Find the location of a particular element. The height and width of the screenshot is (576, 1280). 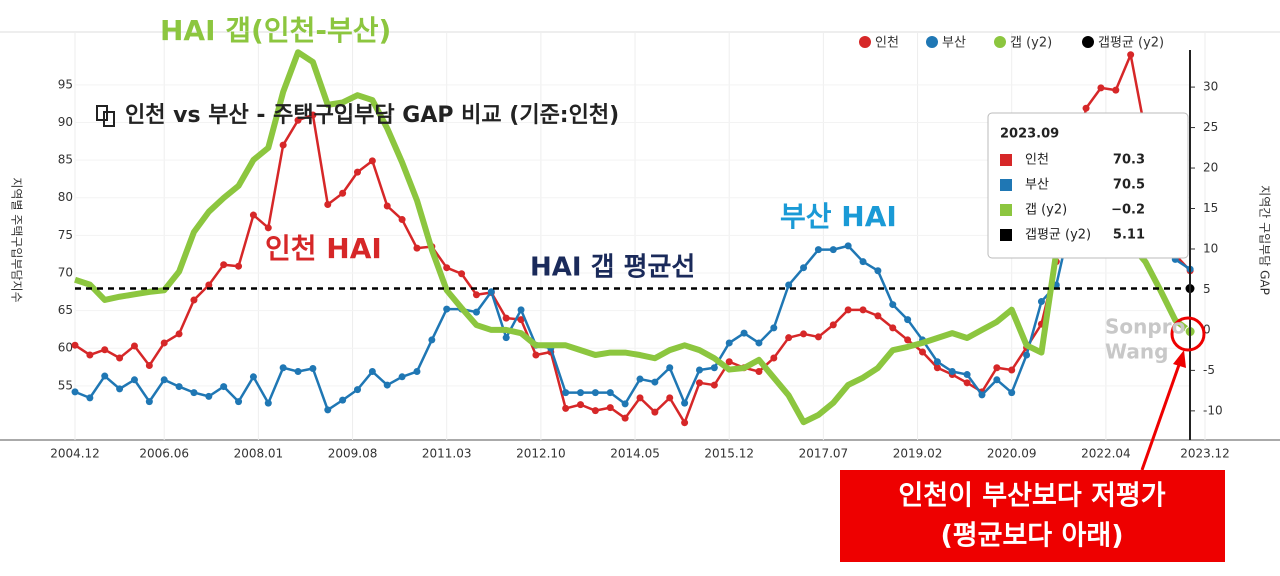

annotation: 부산 HAI is located at coordinates (838, 216).